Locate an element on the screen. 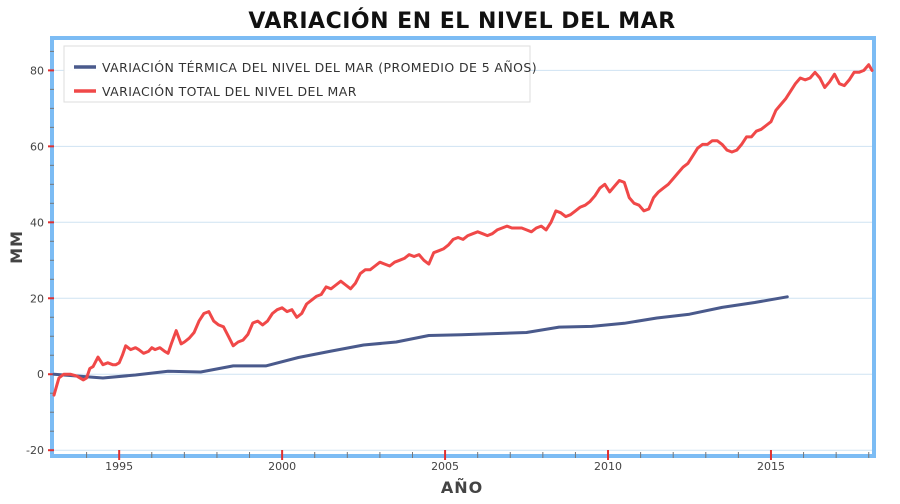  y-tick-label: 60 is located at coordinates (37, 146).